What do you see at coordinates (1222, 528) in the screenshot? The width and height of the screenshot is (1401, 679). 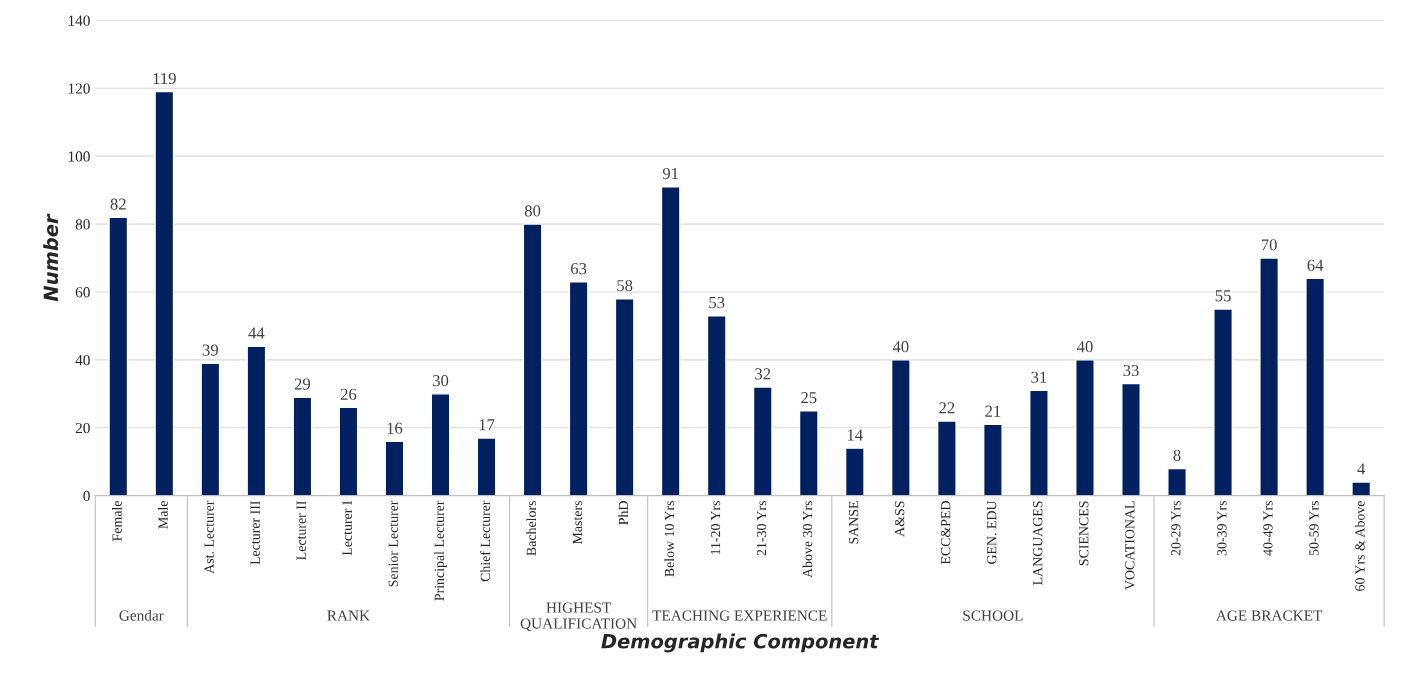 I see `x-tick-label: 30-39 Yrs` at bounding box center [1222, 528].